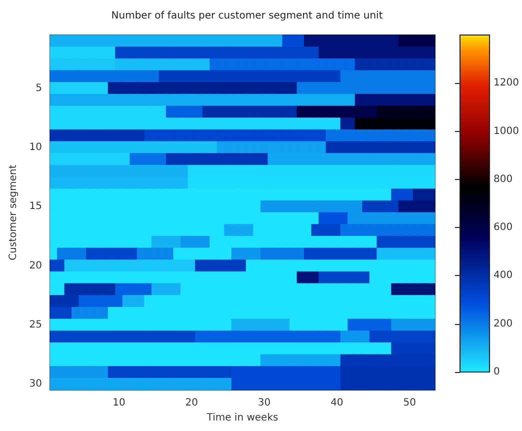 This screenshot has width=522, height=431. What do you see at coordinates (337, 403) in the screenshot?
I see `x-tick-label: 40` at bounding box center [337, 403].